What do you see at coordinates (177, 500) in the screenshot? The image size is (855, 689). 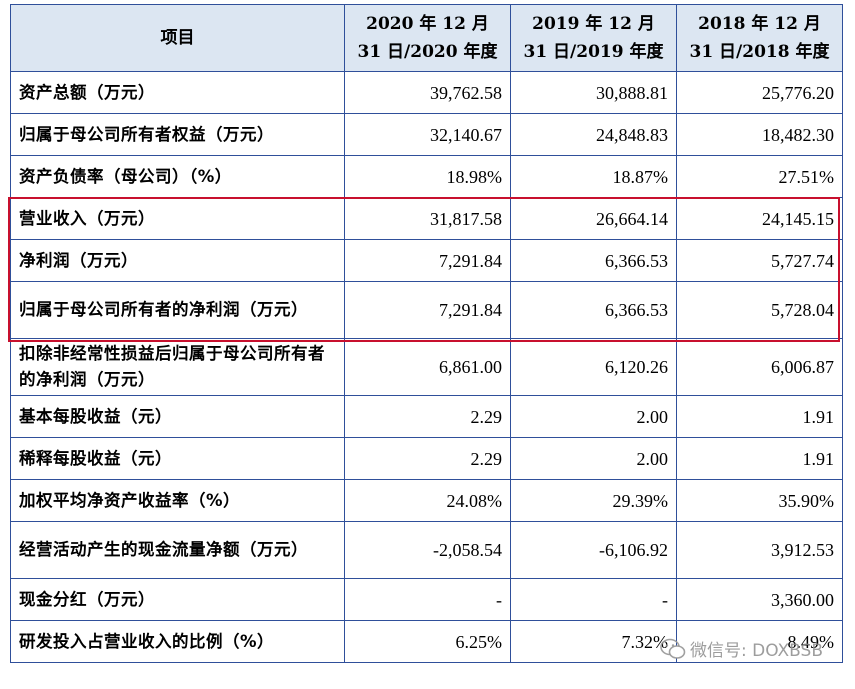 I see `row-label: 加权平均净资产收益率（%）` at bounding box center [177, 500].